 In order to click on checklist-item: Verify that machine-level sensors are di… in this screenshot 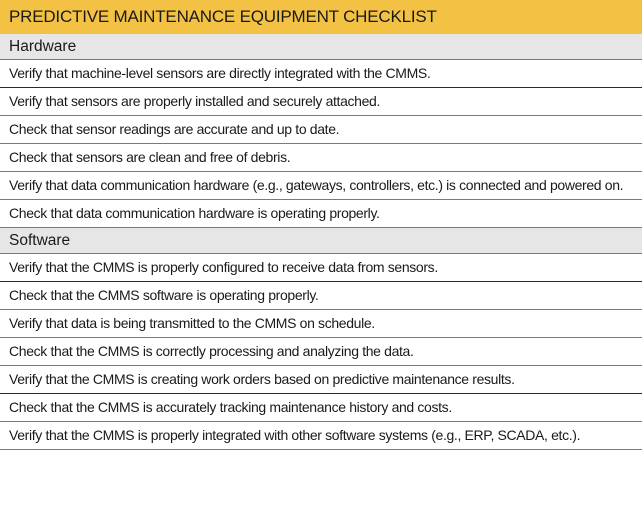, I will do `click(321, 74)`.